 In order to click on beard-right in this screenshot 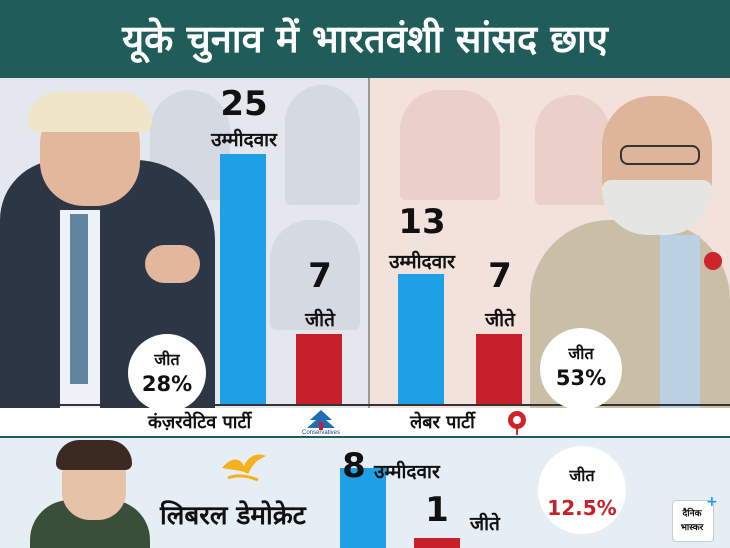, I will do `click(657, 207)`.